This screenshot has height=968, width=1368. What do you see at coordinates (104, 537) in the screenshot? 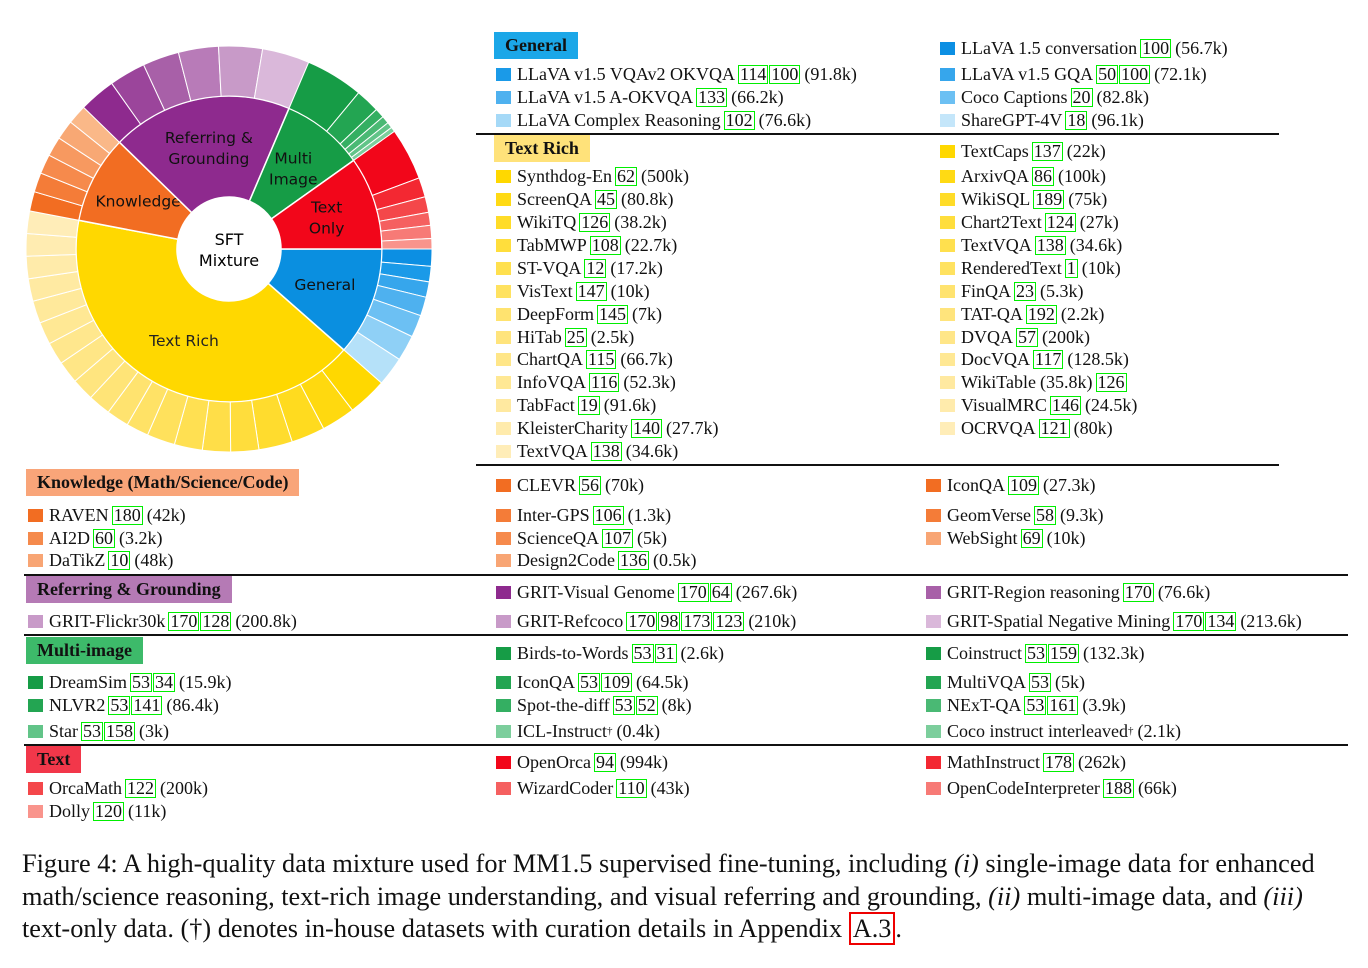
I see `citation-link: 60` at bounding box center [104, 537].